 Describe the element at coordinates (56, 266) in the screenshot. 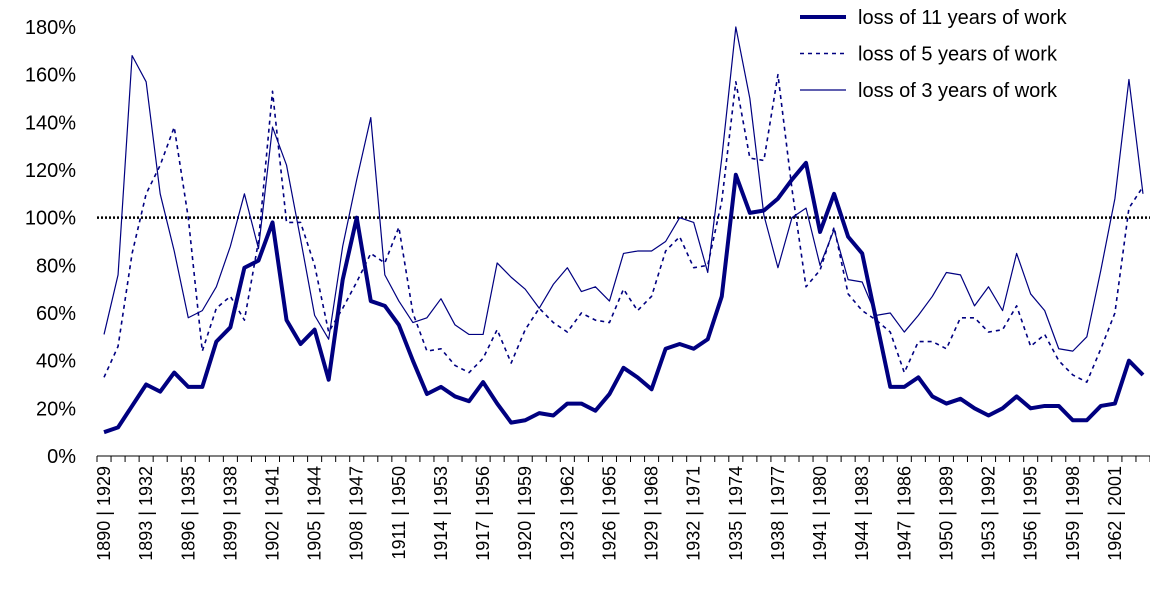

I see `y-tick-label: 80%` at that location.